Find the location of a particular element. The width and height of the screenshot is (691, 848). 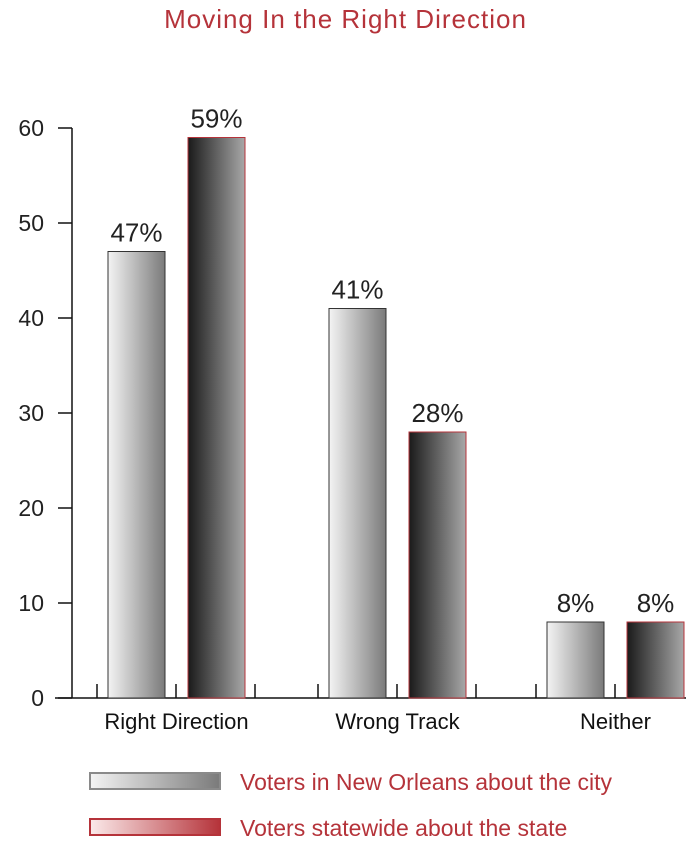

y-tick-label: 60 is located at coordinates (31, 128).